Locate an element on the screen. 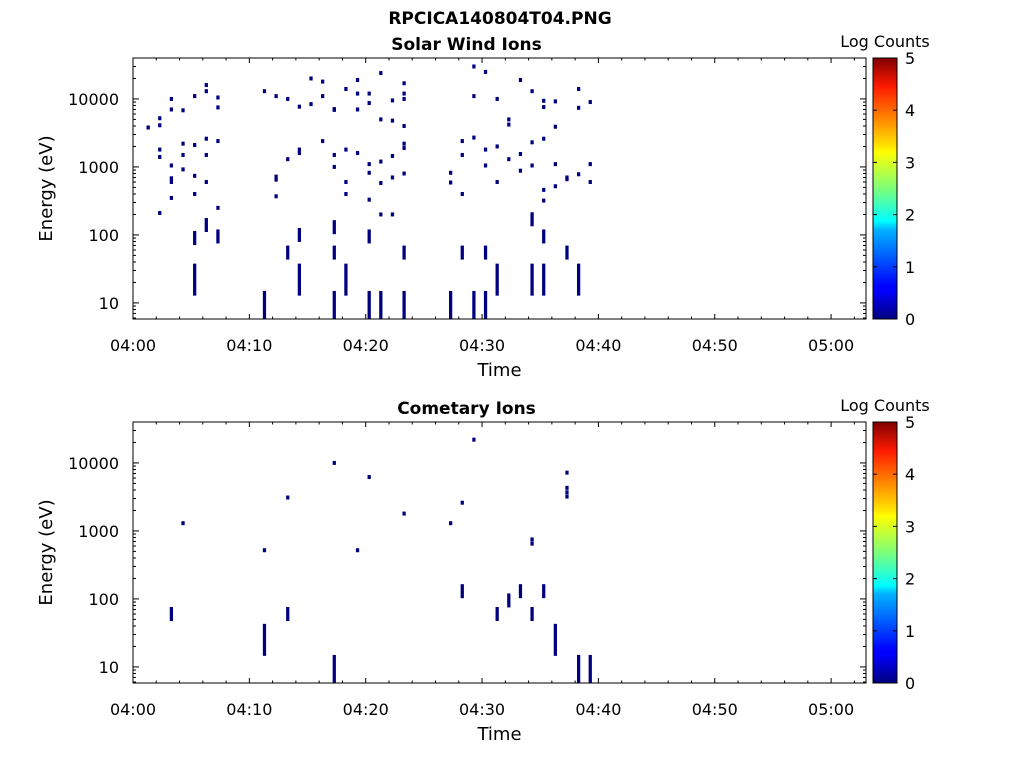 The height and width of the screenshot is (768, 1024). x-axis-label: Time is located at coordinates (498, 734).